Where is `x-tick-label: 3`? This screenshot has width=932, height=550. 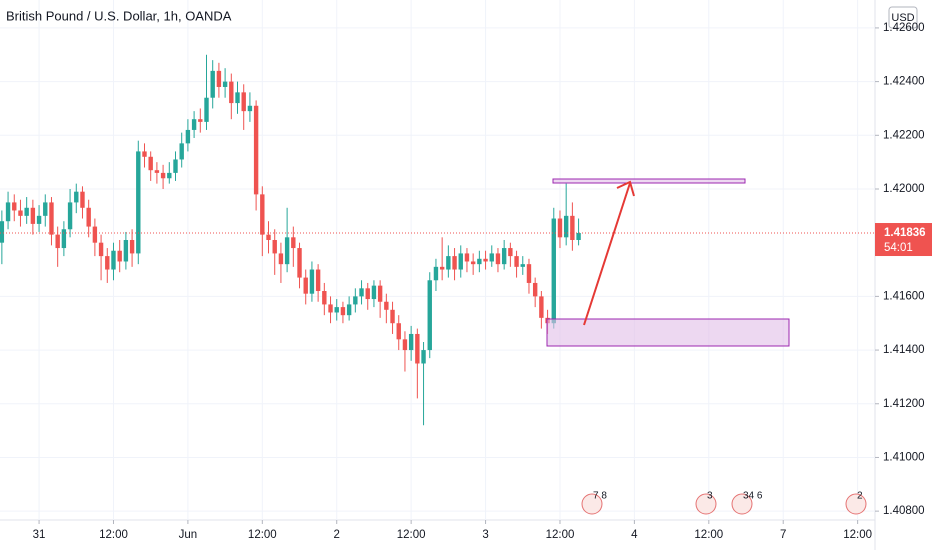 x-tick-label: 3 is located at coordinates (485, 535).